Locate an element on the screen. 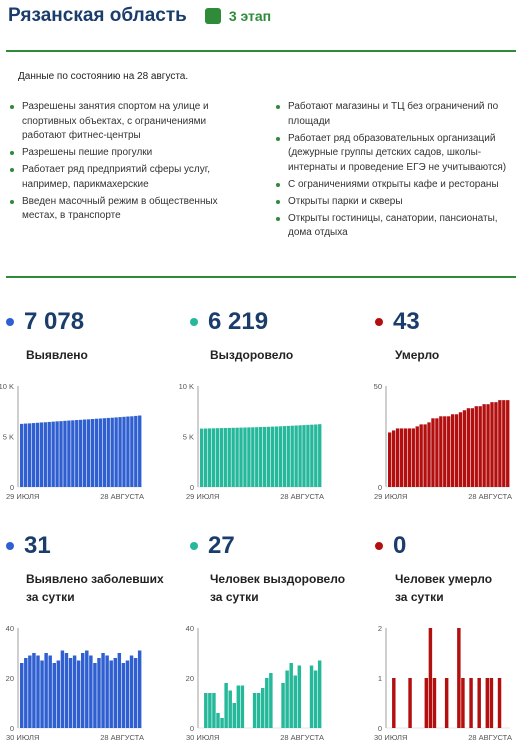  recovered-value: 6 219 is located at coordinates (238, 321).